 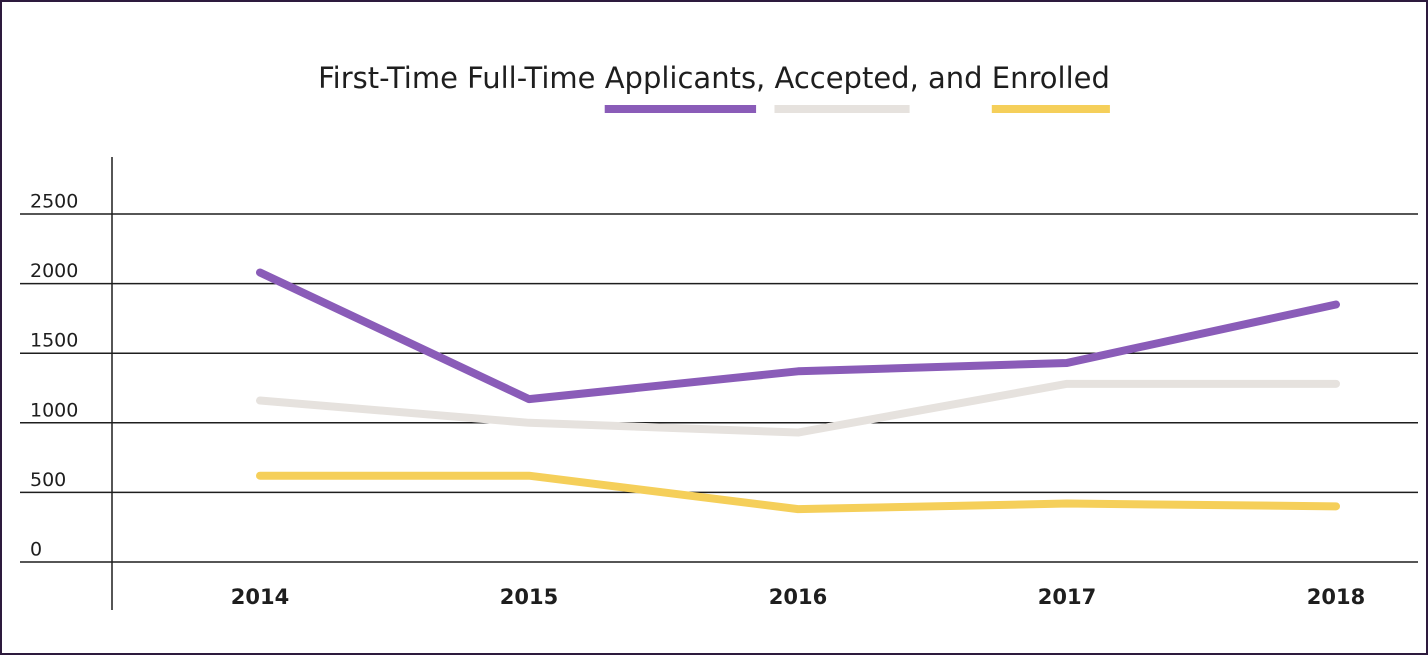 I want to click on y-tick-label: 1000, so click(x=54, y=410).